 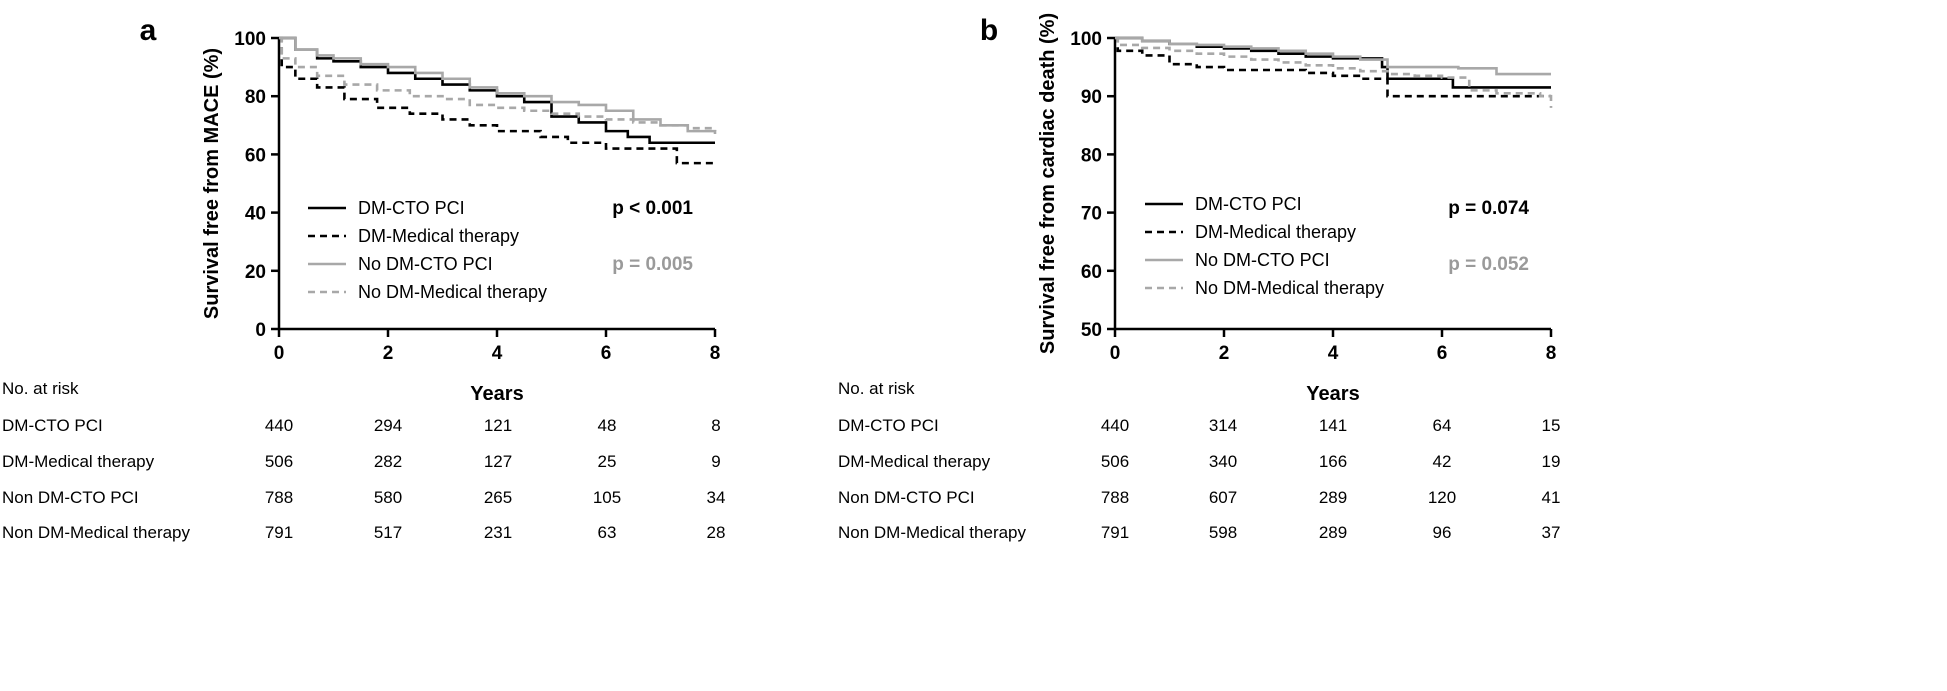 I want to click on p-value-label: p < 0.001, so click(x=652, y=208).